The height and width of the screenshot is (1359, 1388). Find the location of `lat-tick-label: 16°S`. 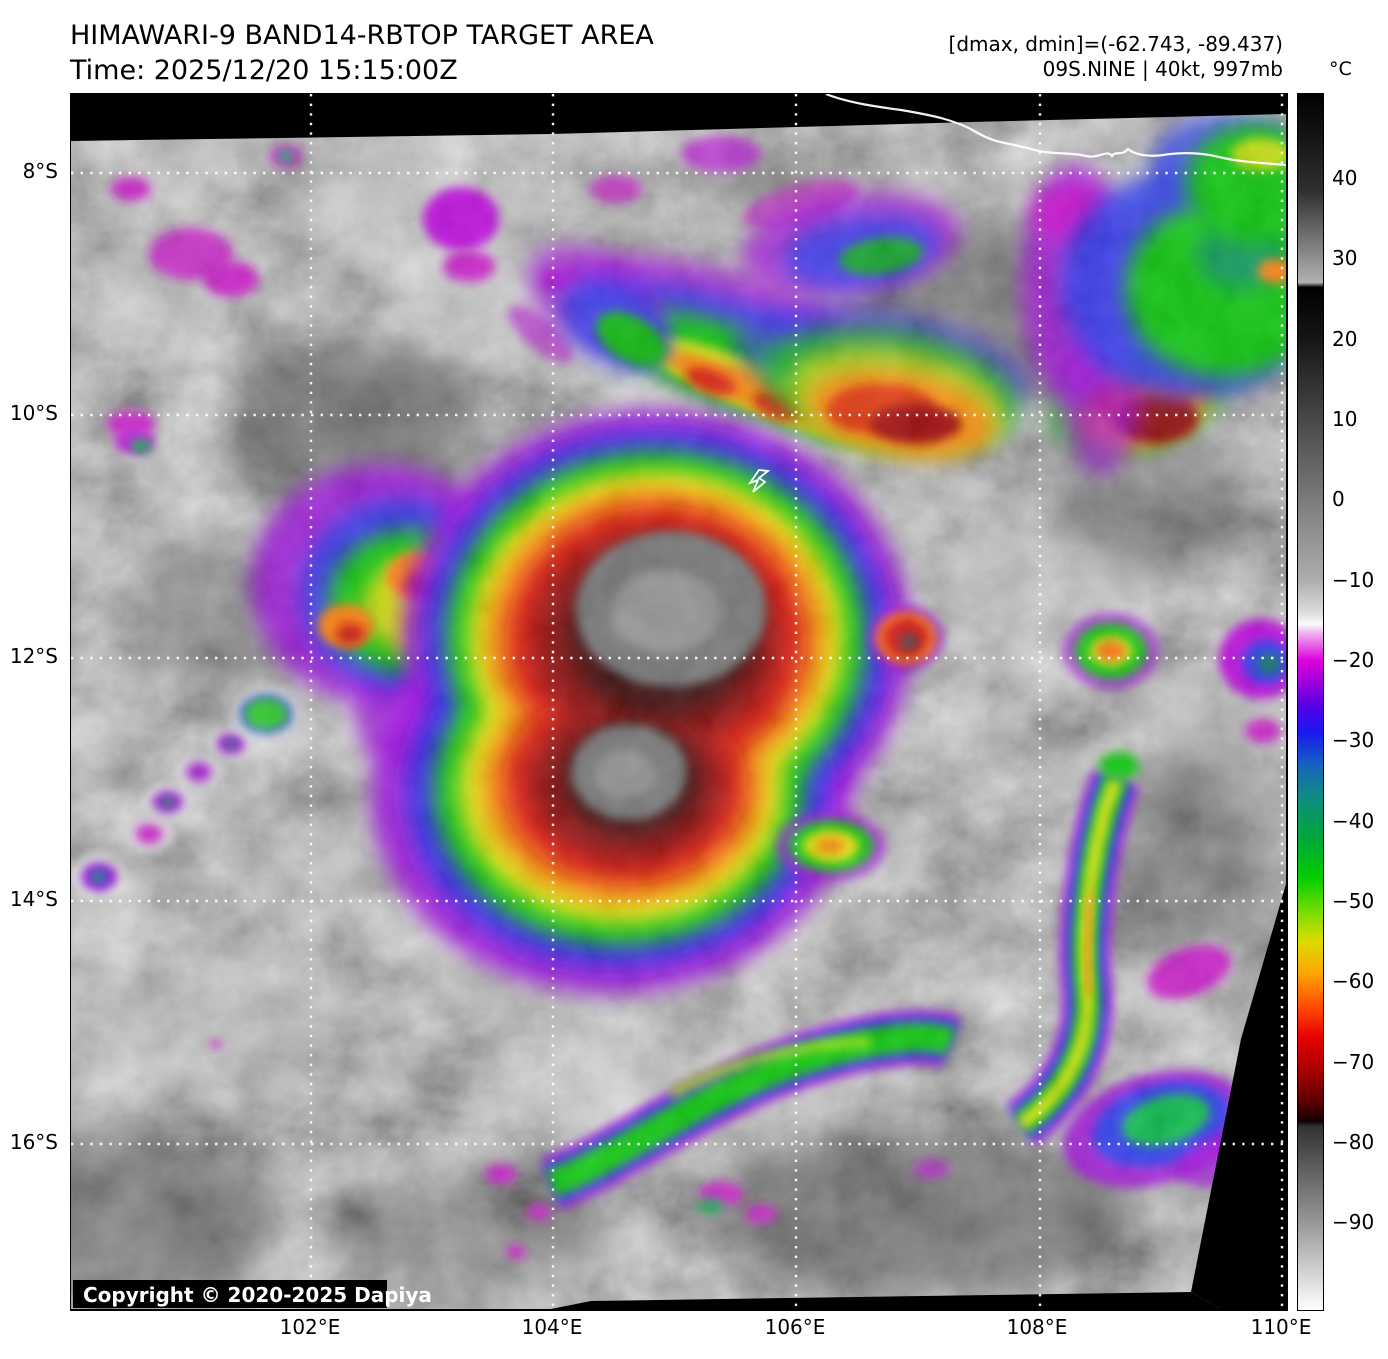

lat-tick-label: 16°S is located at coordinates (33, 1142).